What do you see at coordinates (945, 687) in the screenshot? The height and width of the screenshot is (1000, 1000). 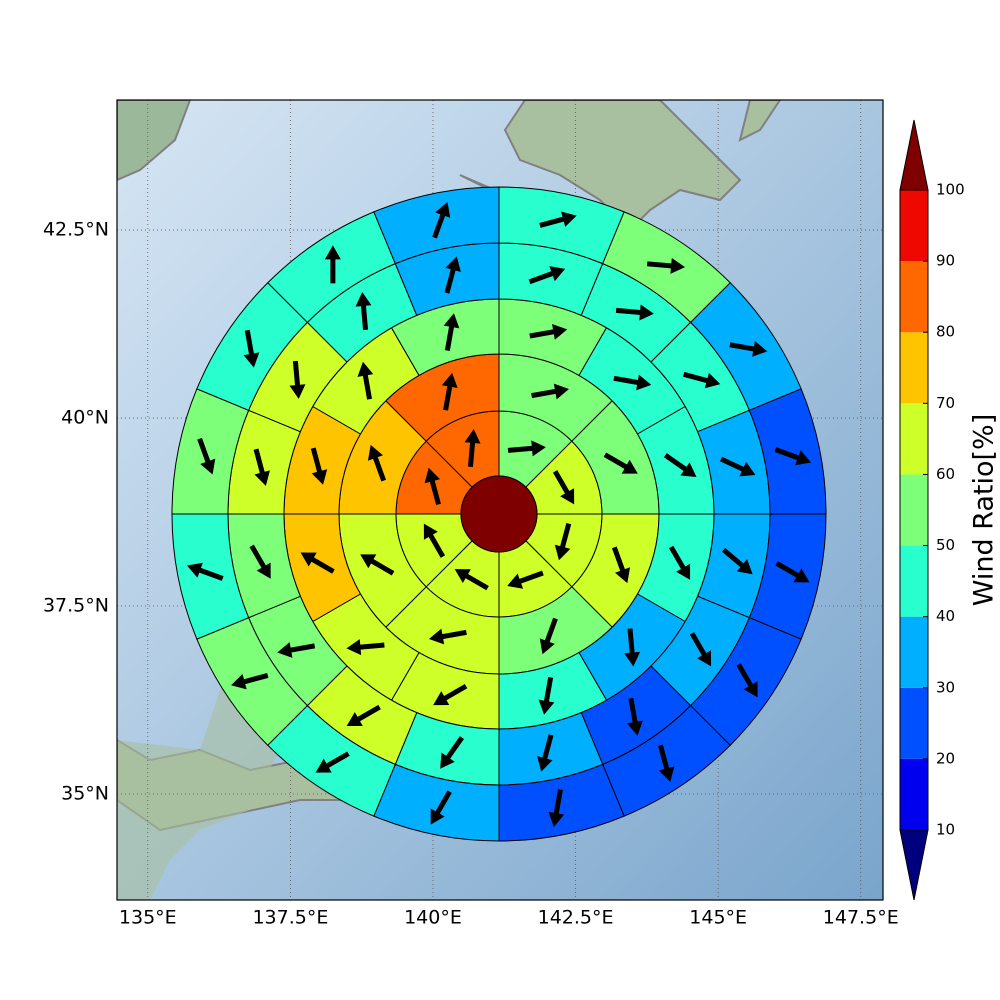 I see `colorbar-tick-label: 30` at bounding box center [945, 687].